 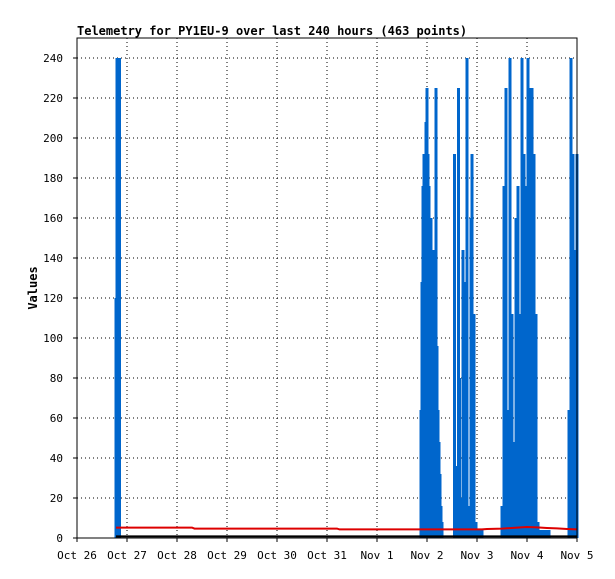 I want to click on x-tick-label: Oct 29, so click(x=227, y=555).